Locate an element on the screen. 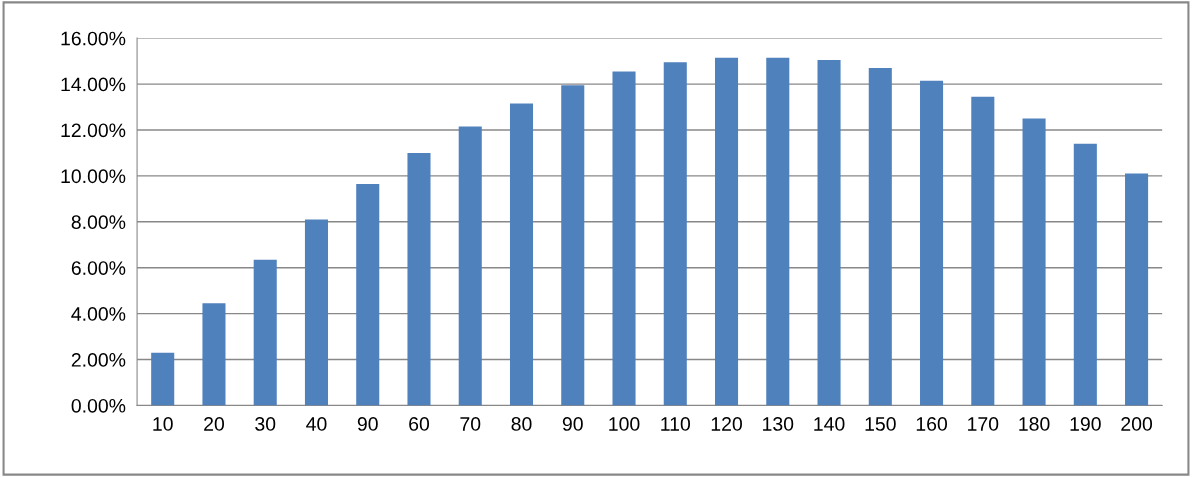 Image resolution: width=1192 pixels, height=477 pixels. x-tick-label: 140 is located at coordinates (829, 424).